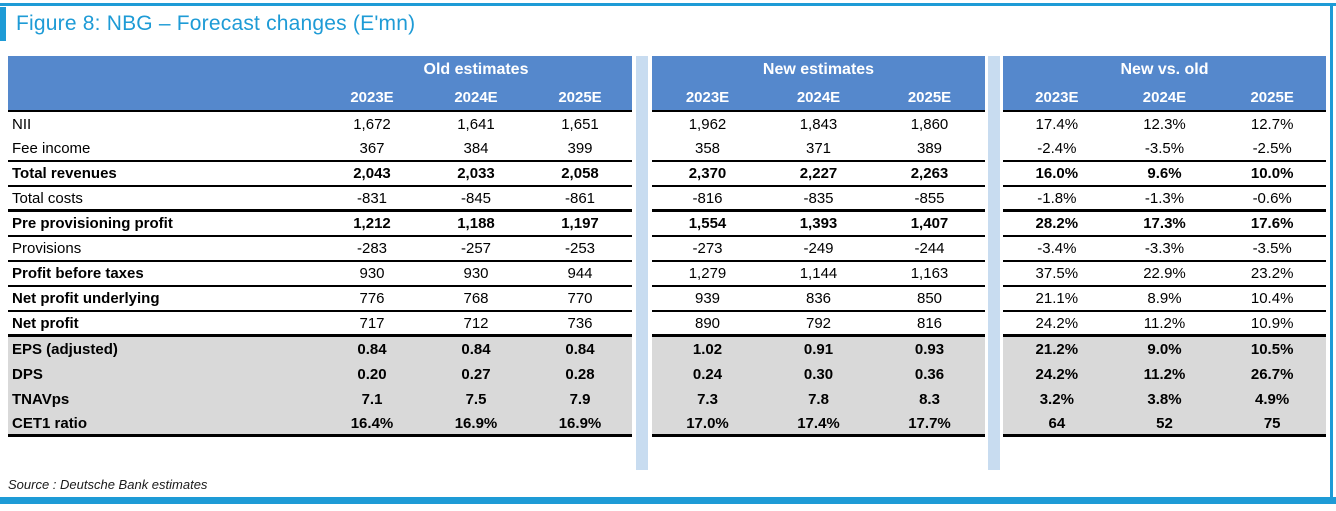 The image size is (1336, 511). I want to click on table-cell: -3.5%, so click(1164, 148).